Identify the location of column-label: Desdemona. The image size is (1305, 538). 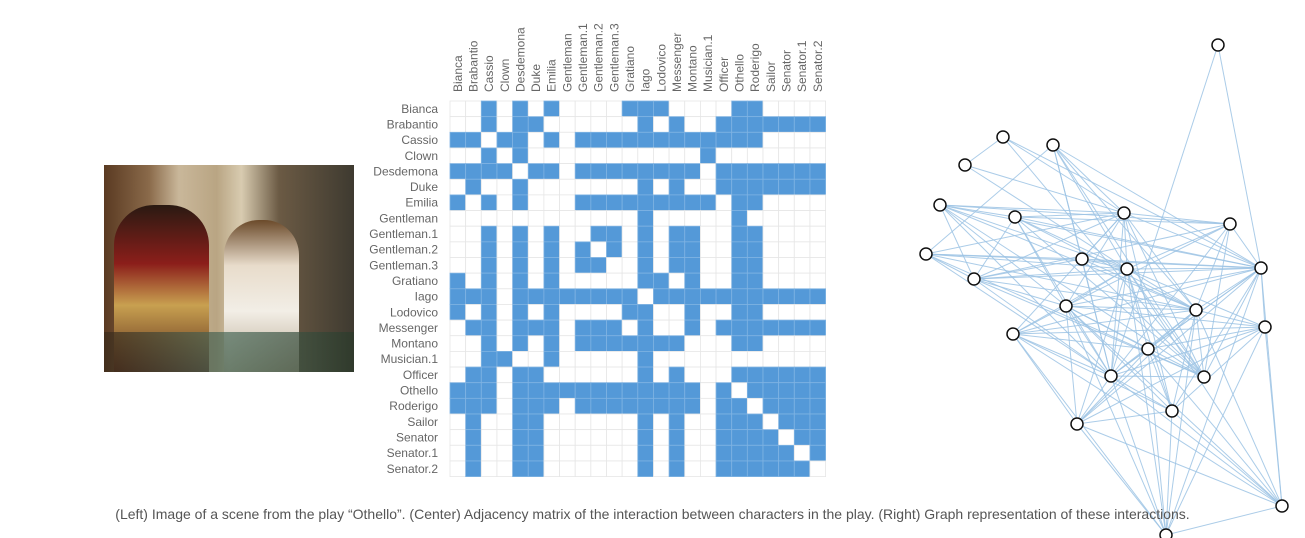
(520, 59).